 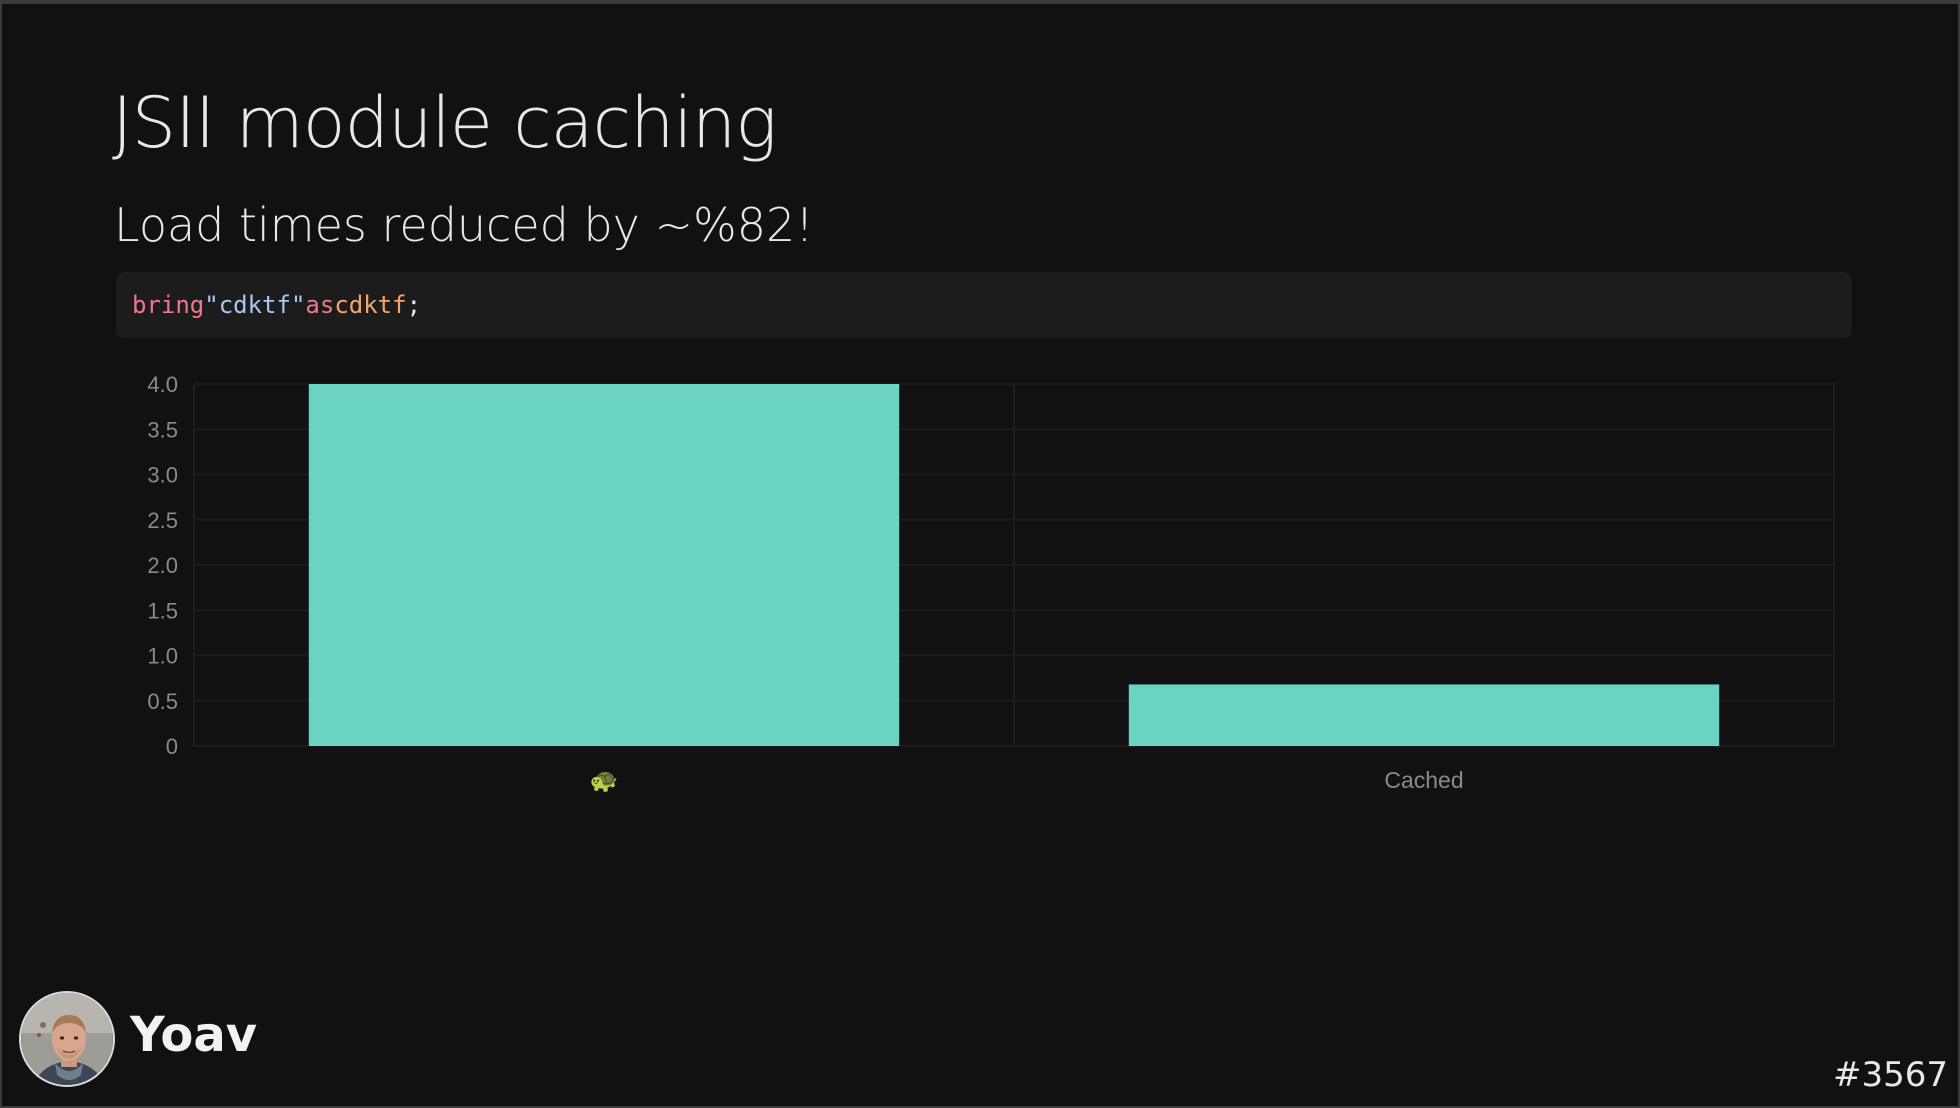 What do you see at coordinates (414, 305) in the screenshot?
I see `code-terminator: ;` at bounding box center [414, 305].